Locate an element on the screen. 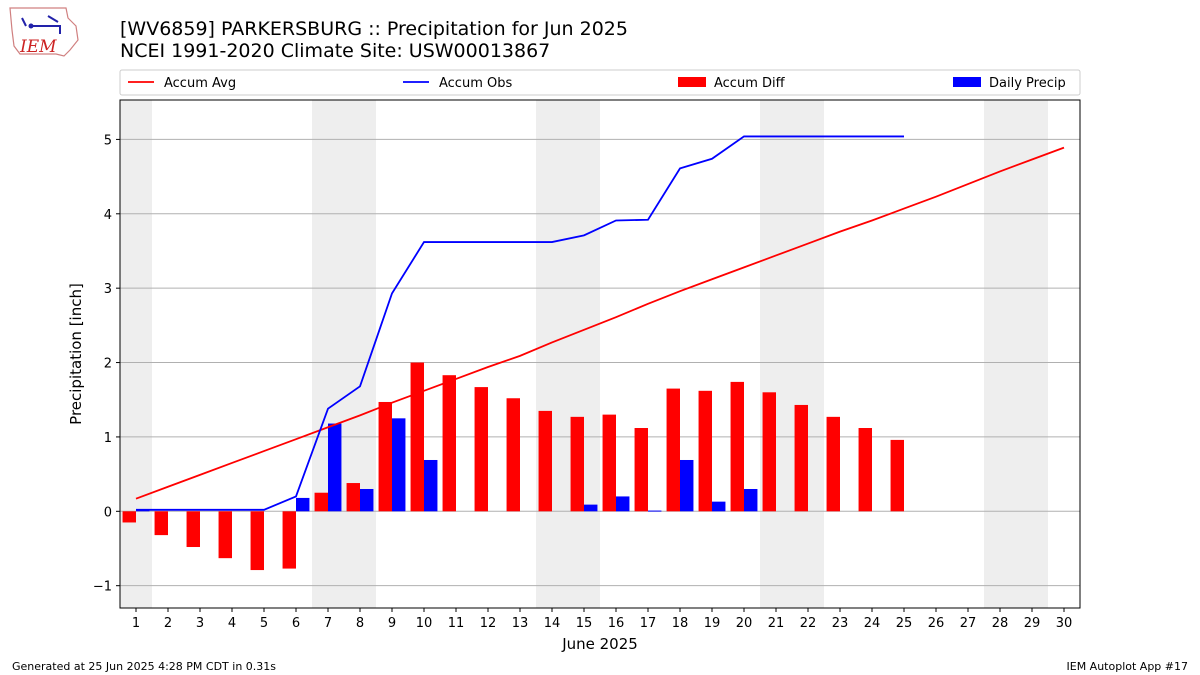 The image size is (1200, 675). x-tick-label: 10 is located at coordinates (424, 623).